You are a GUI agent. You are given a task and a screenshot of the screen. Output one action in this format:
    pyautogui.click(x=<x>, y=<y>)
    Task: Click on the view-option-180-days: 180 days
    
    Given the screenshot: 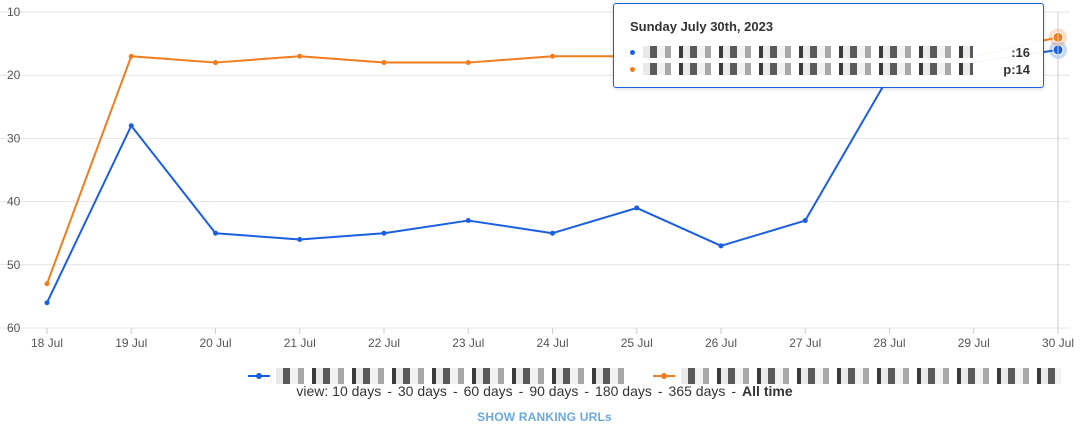 What is the action you would take?
    pyautogui.click(x=623, y=391)
    